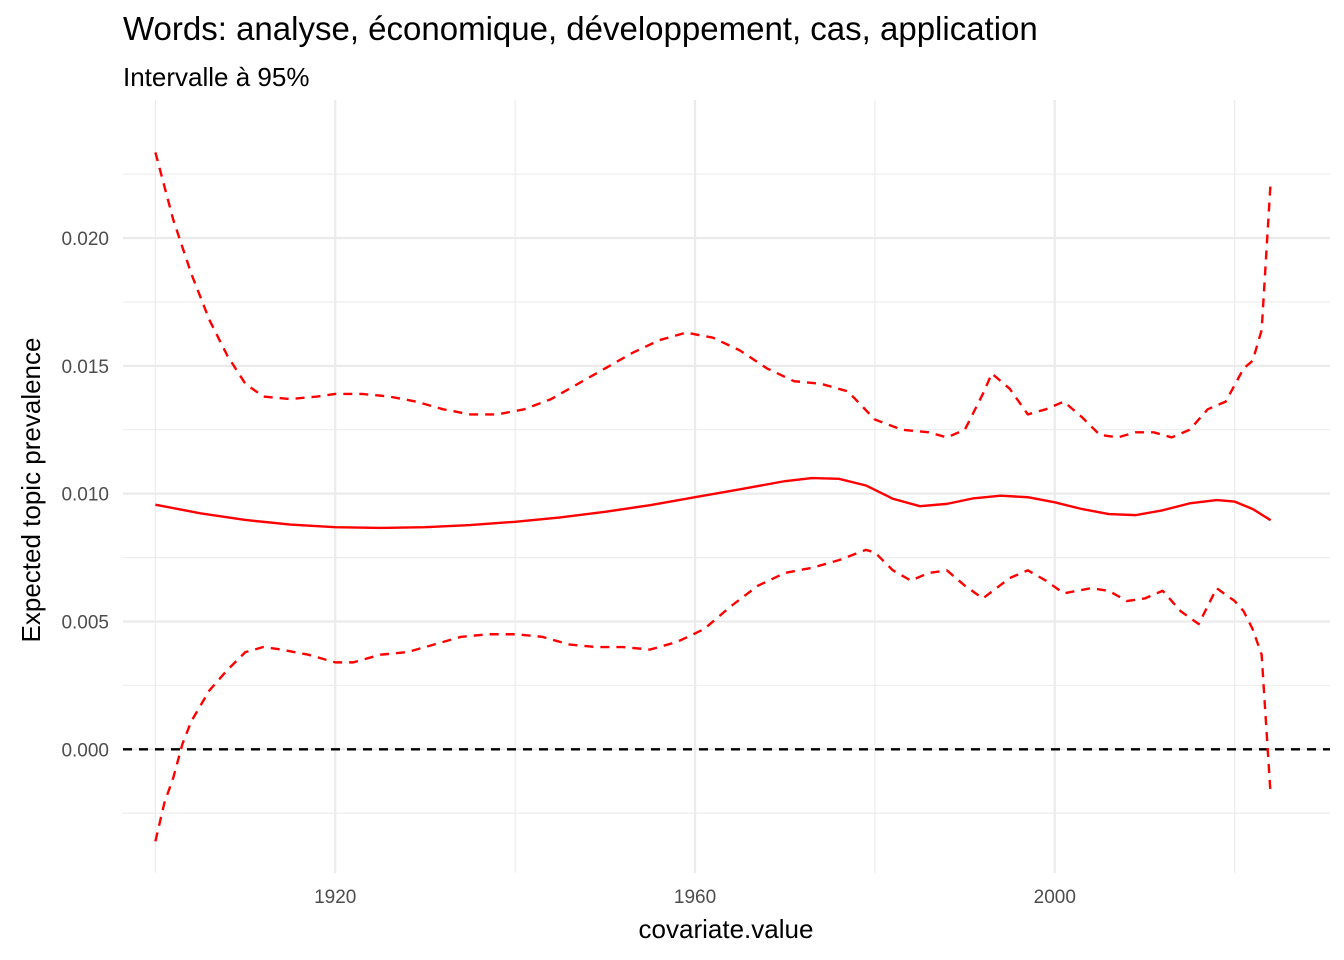  What do you see at coordinates (31, 490) in the screenshot?
I see `y-axis-title: Expected topic prevalence` at bounding box center [31, 490].